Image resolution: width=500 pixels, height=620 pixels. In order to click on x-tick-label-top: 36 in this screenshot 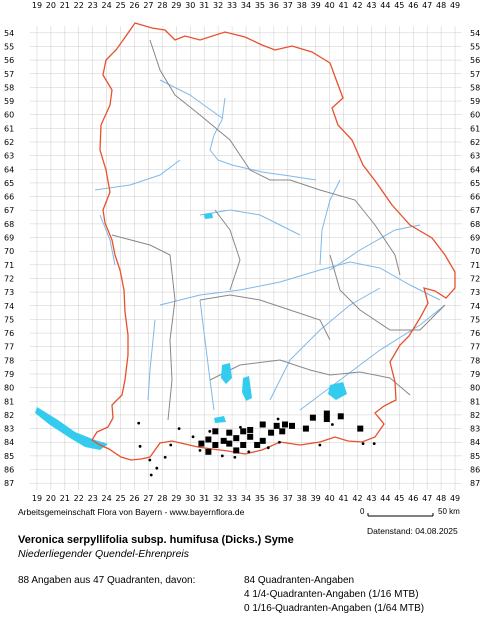, I will do `click(274, 5)`.